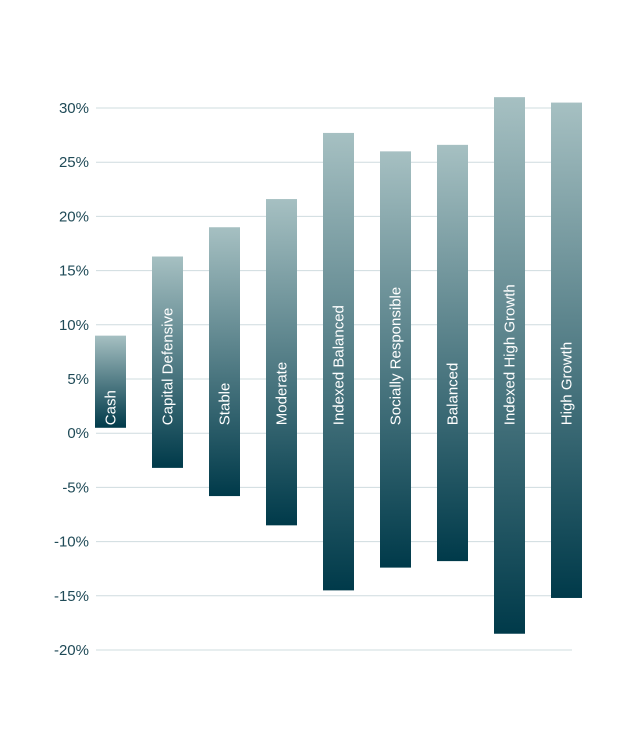 This screenshot has height=755, width=629. What do you see at coordinates (110, 381) in the screenshot?
I see `bar-cash` at bounding box center [110, 381].